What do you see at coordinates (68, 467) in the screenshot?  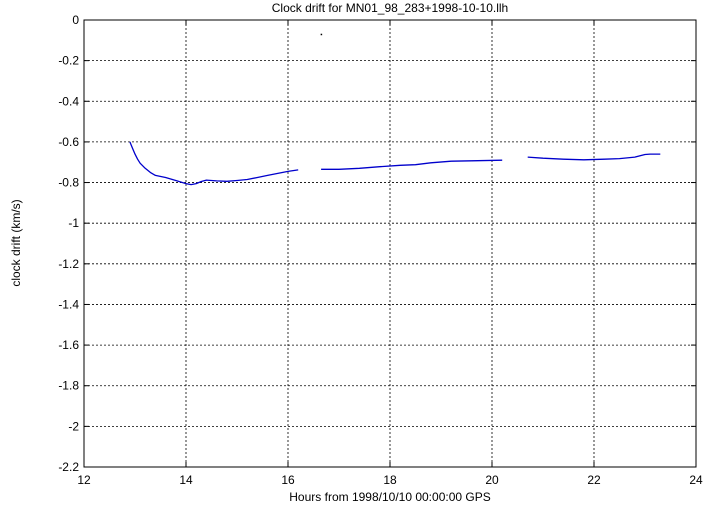 I see `y-tick-label: -2.2` at bounding box center [68, 467].